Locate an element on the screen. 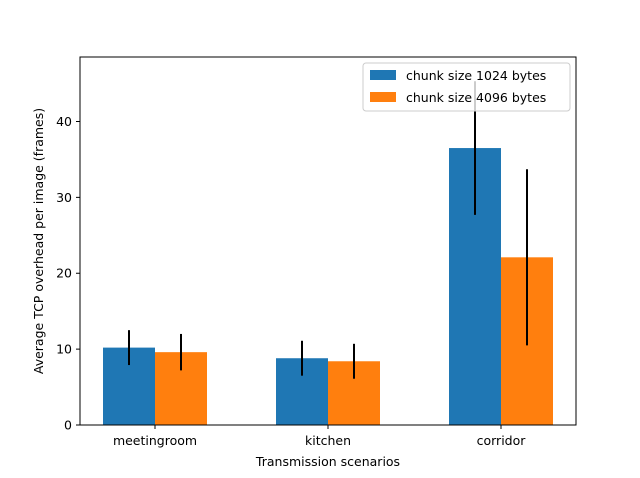  x-tick-label-meetingroom: meetingroom is located at coordinates (155, 440).